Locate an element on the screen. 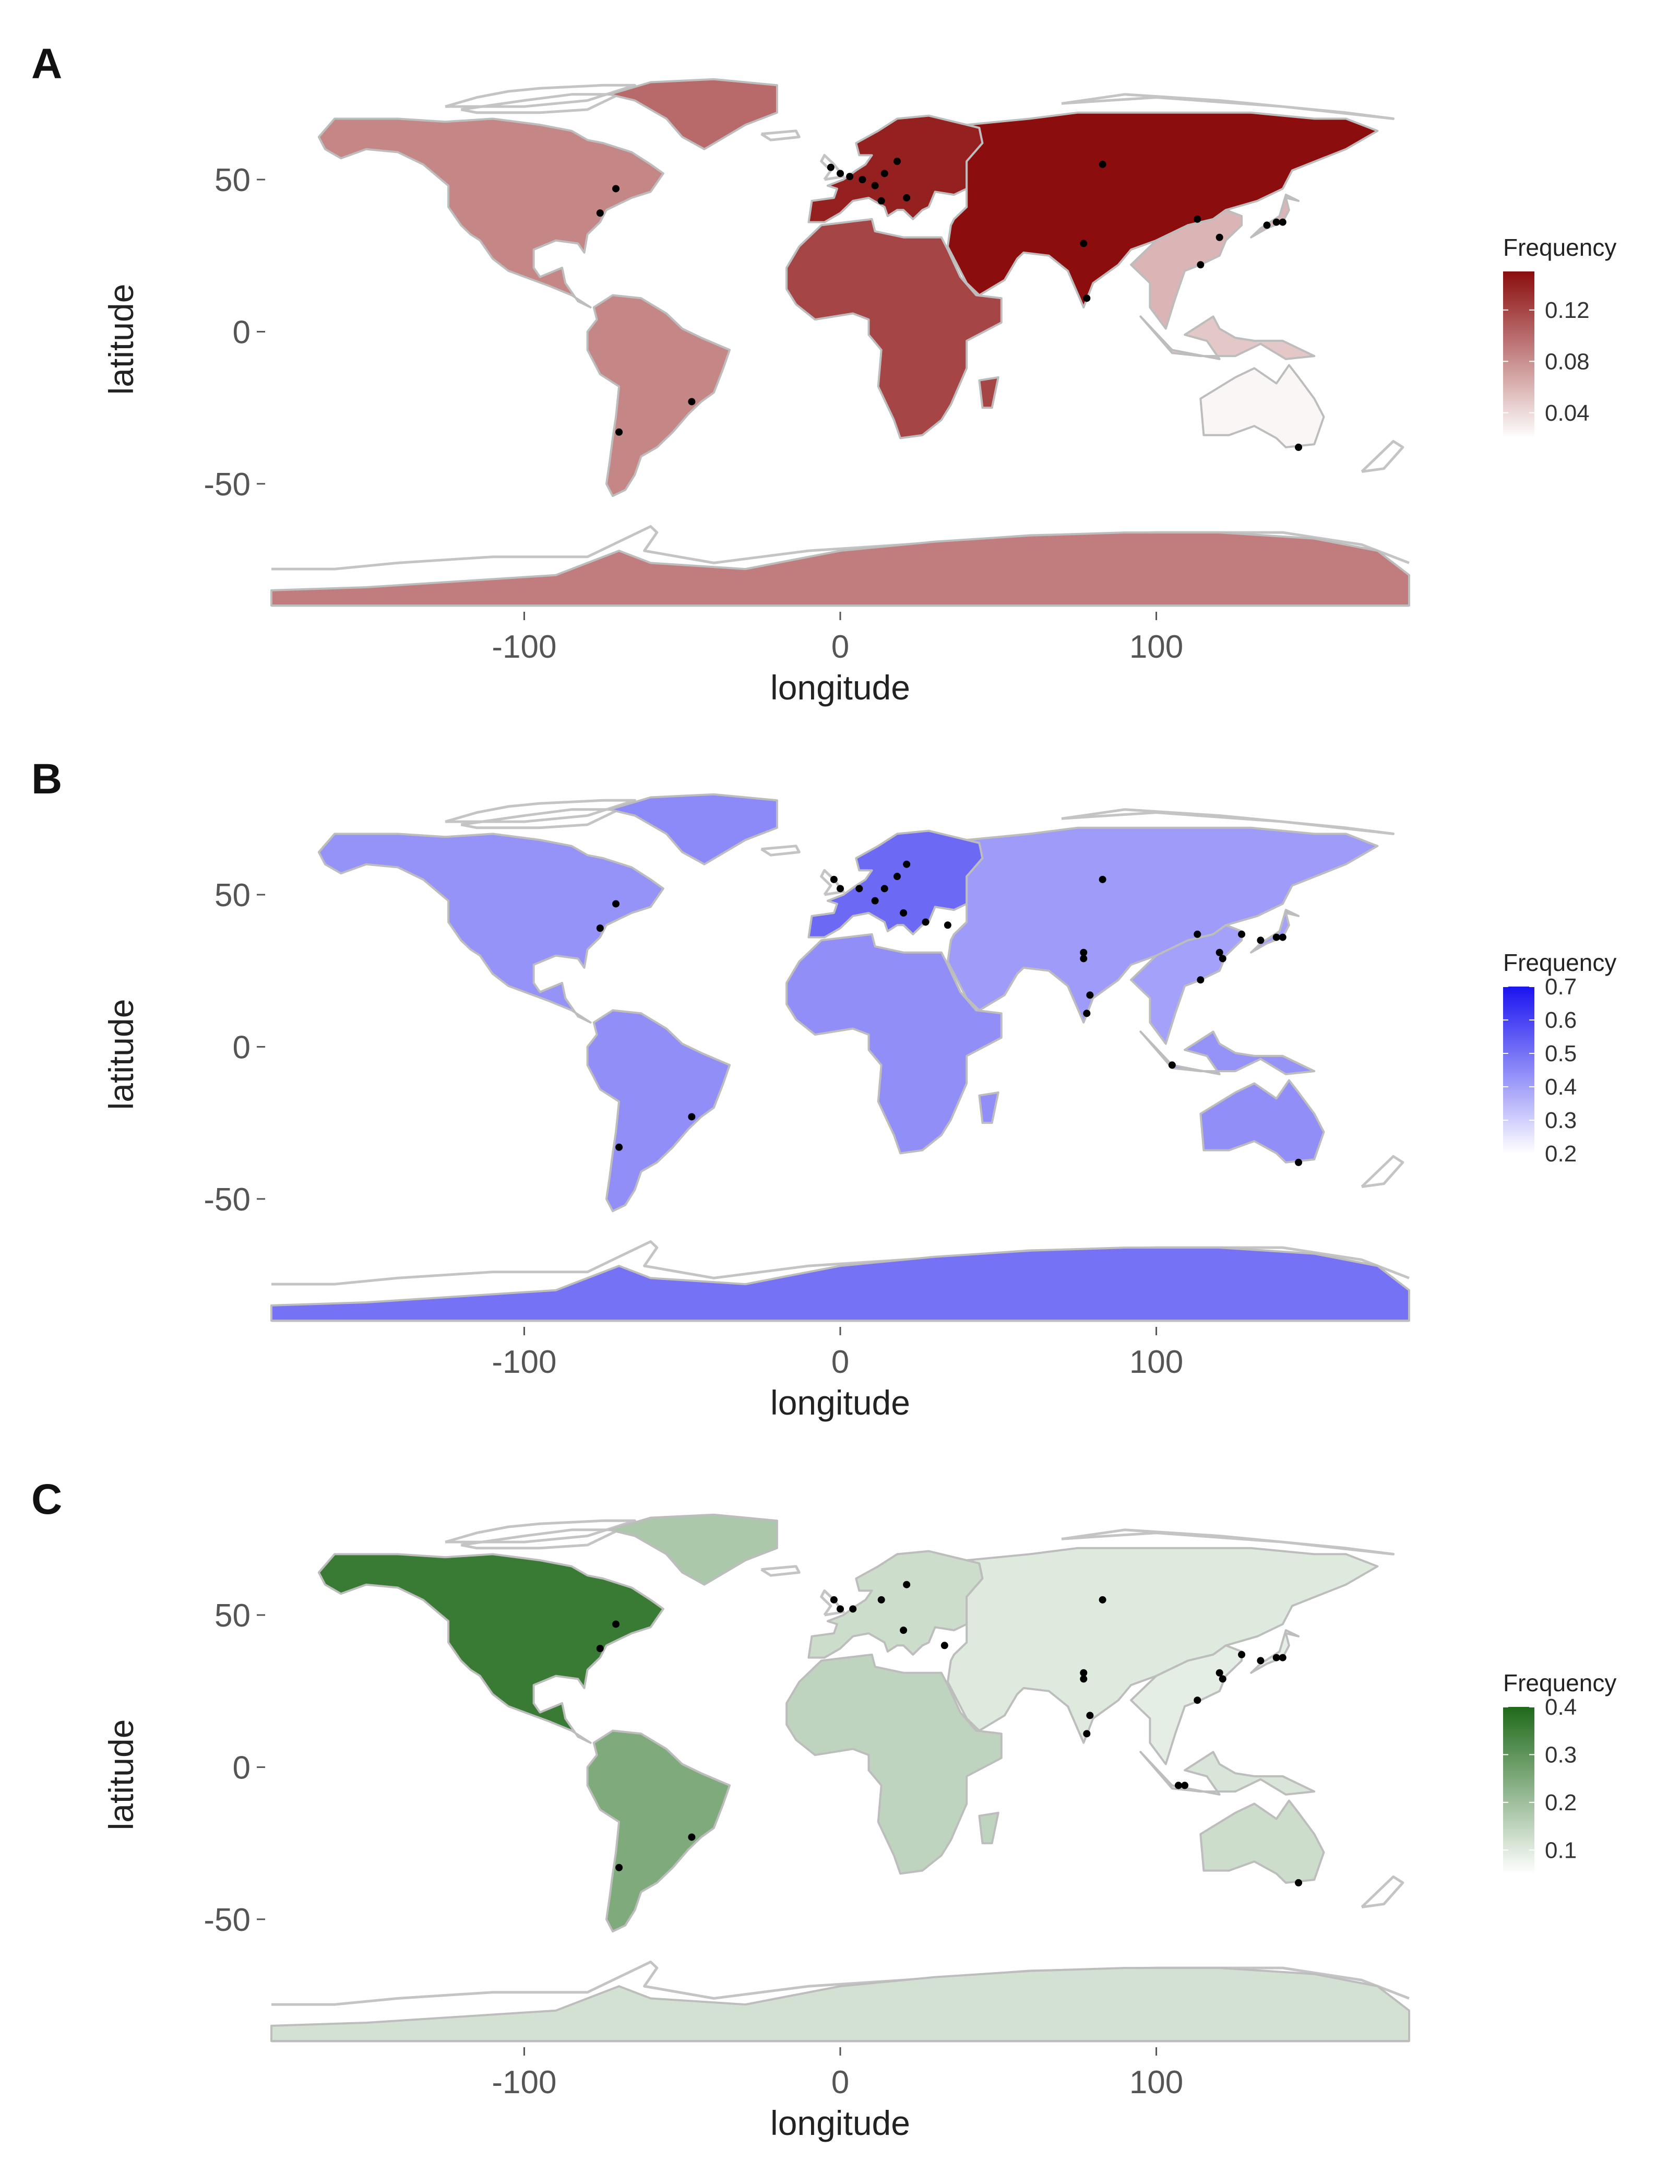 The height and width of the screenshot is (2184, 1680). x-axis-title: longitude is located at coordinates (840, 2123).